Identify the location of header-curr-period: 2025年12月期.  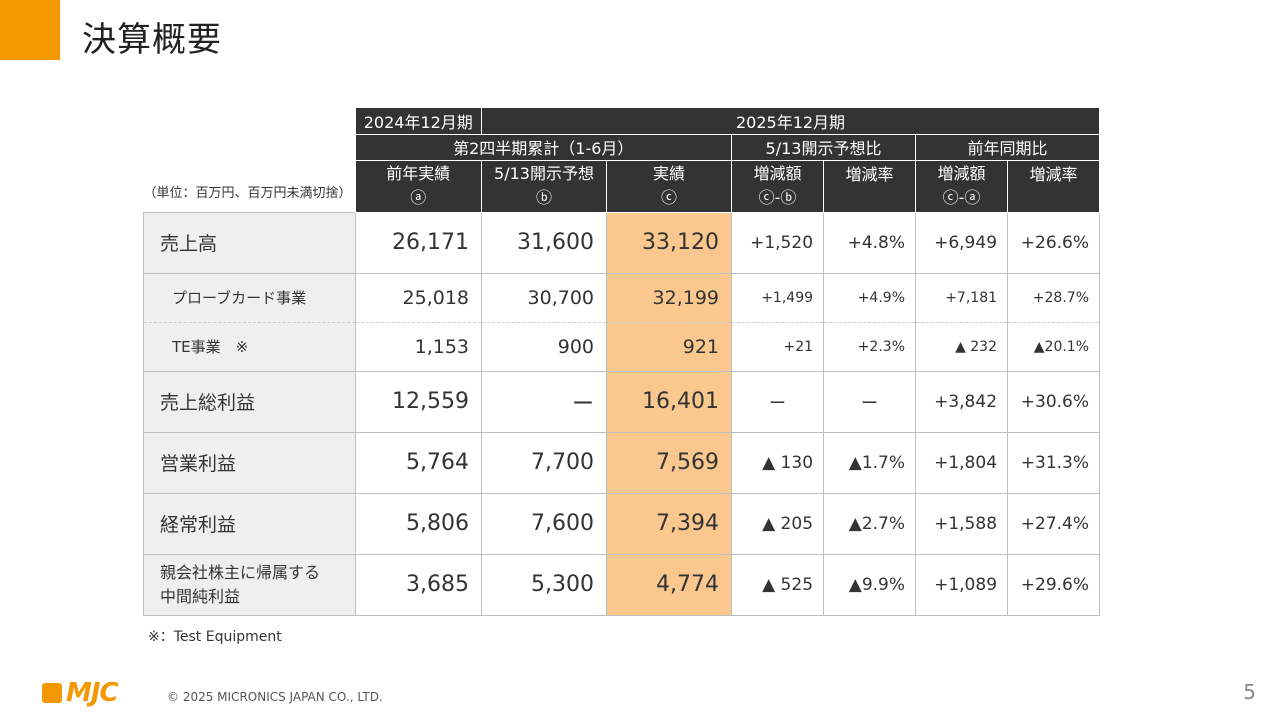
(791, 121).